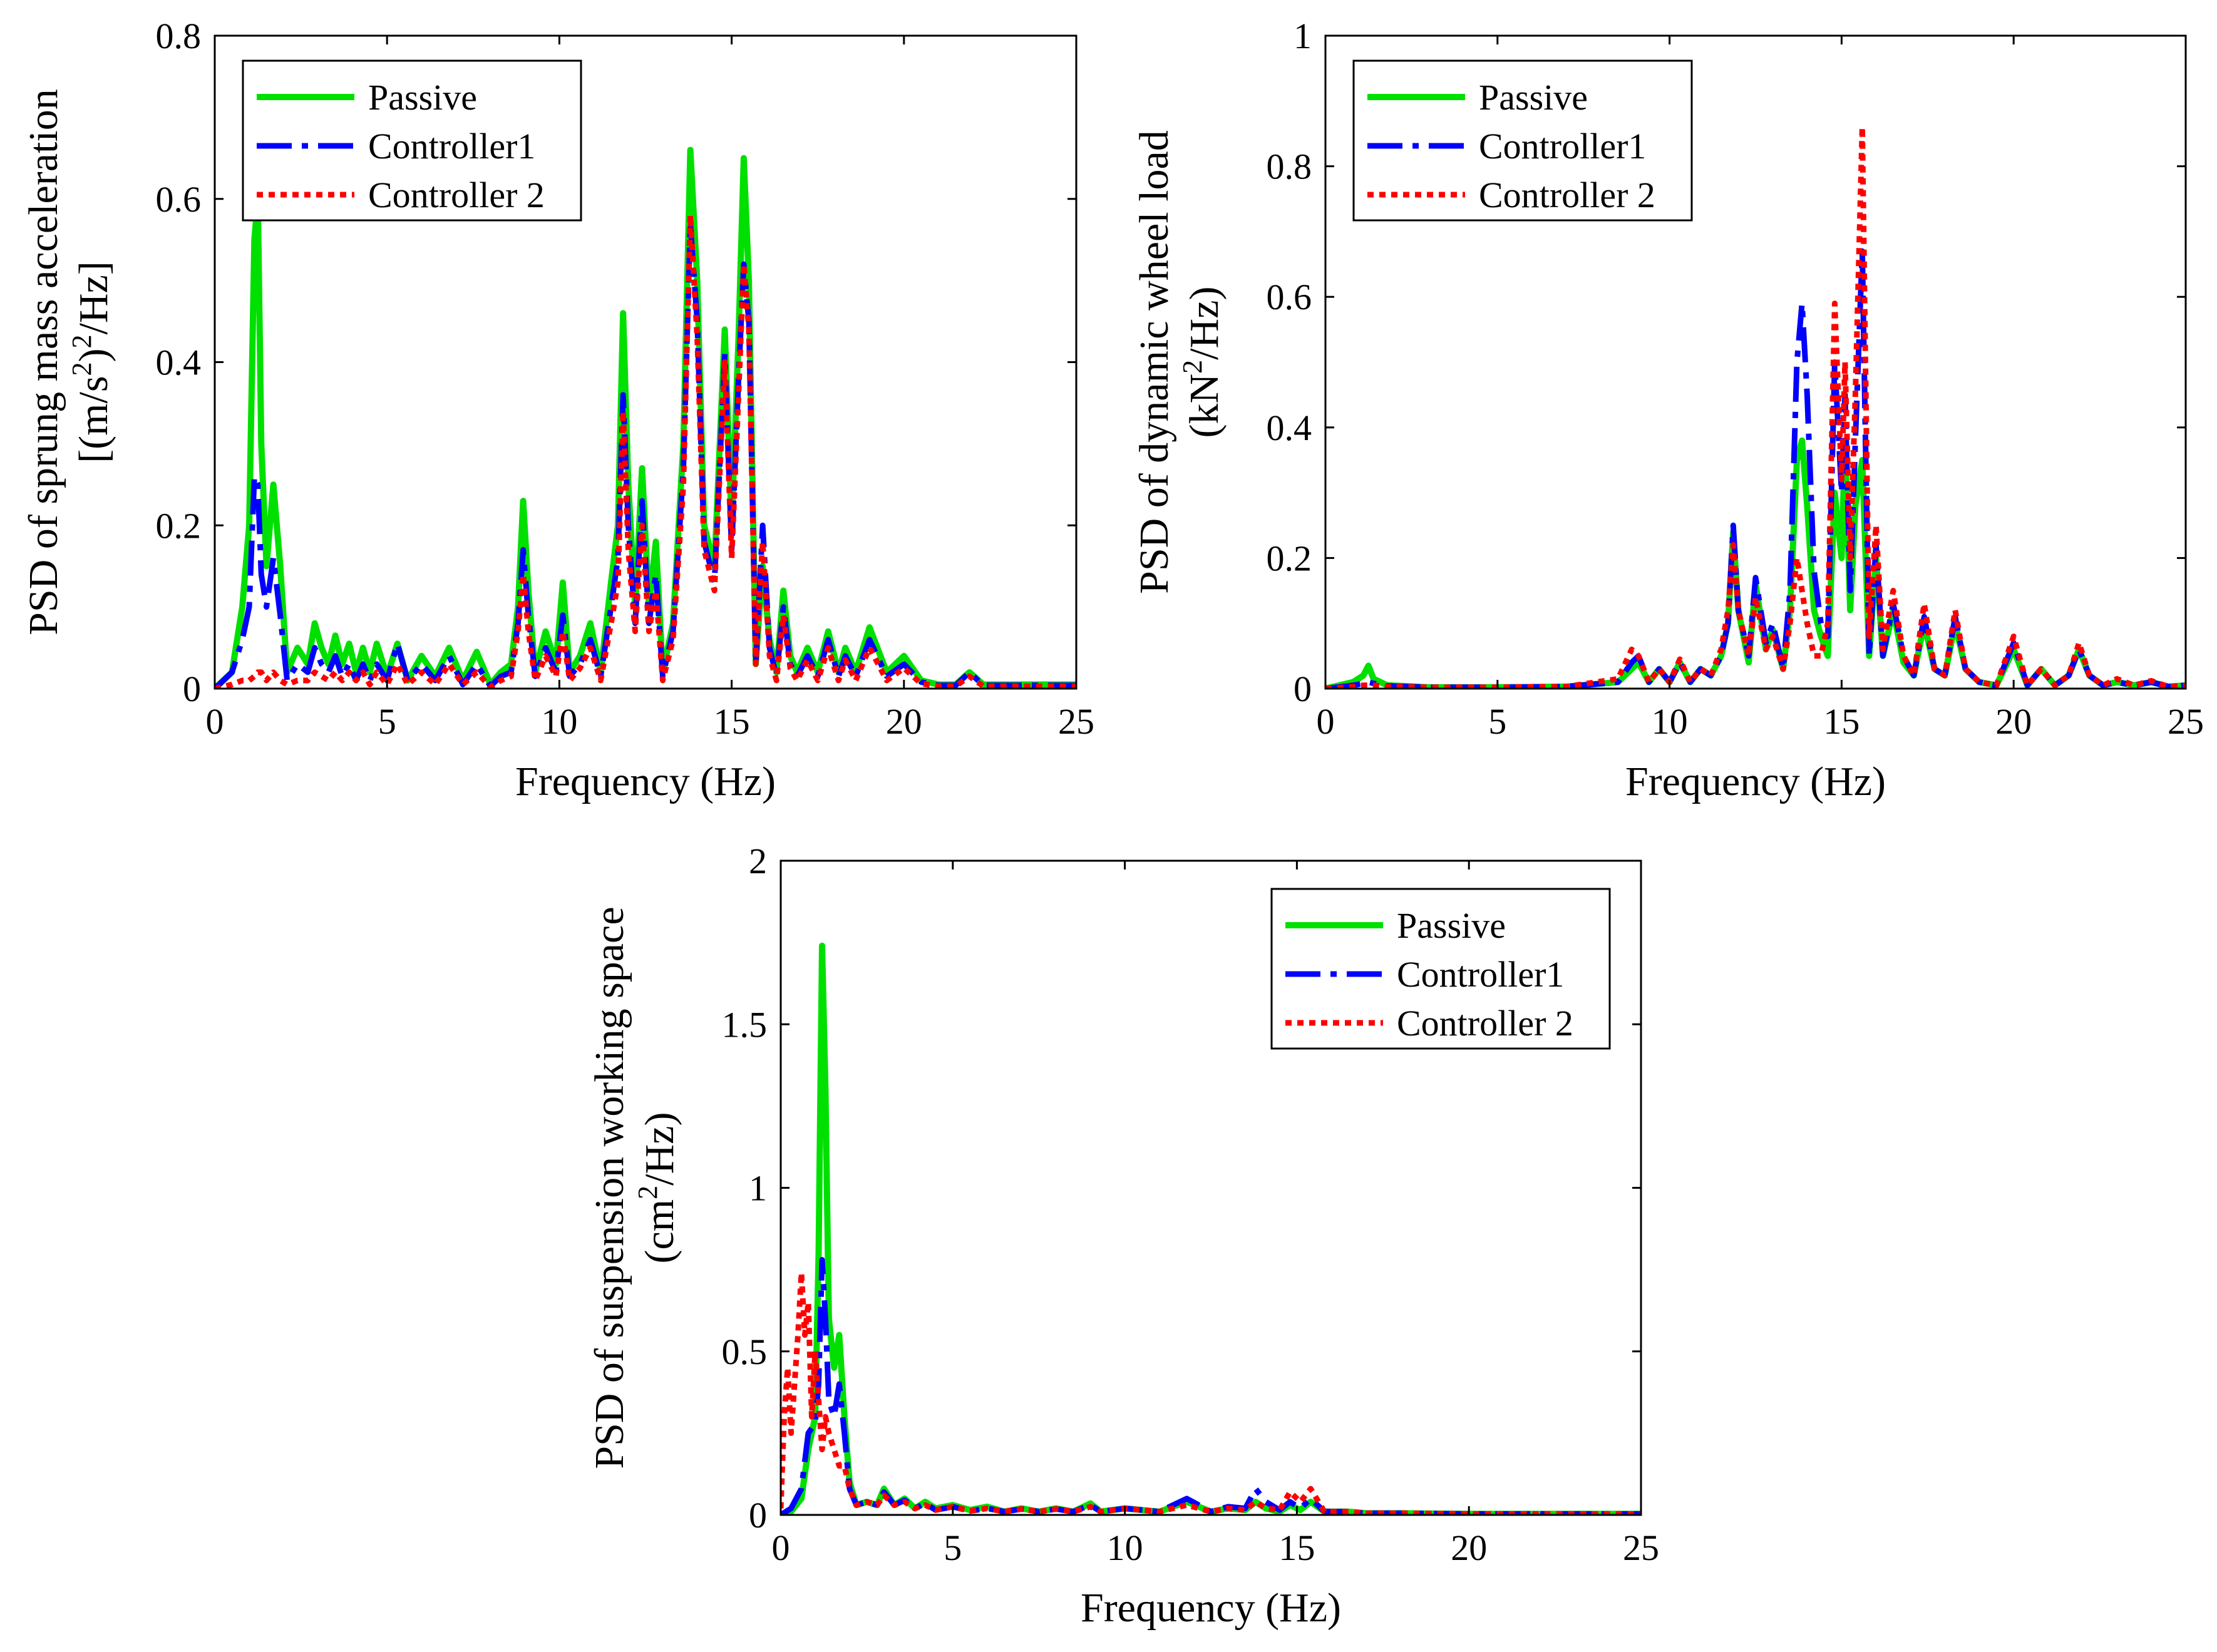 The width and height of the screenshot is (2217, 1652). What do you see at coordinates (44, 362) in the screenshot?
I see `y-axis-label-line1: PSD of sprung mass acceleration` at bounding box center [44, 362].